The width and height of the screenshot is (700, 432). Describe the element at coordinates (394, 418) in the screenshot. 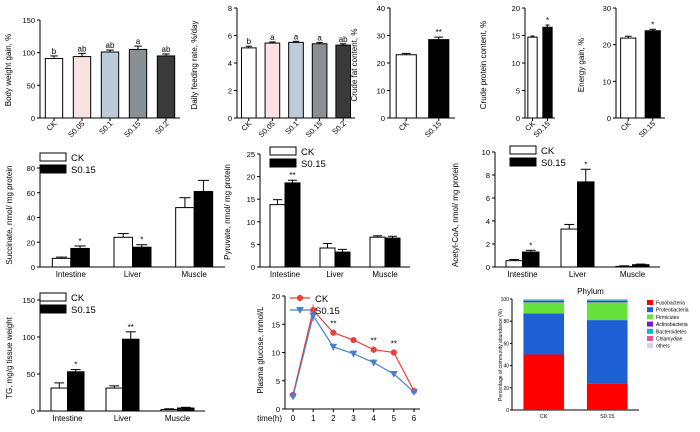

I see `x-tick-label: 5` at that location.